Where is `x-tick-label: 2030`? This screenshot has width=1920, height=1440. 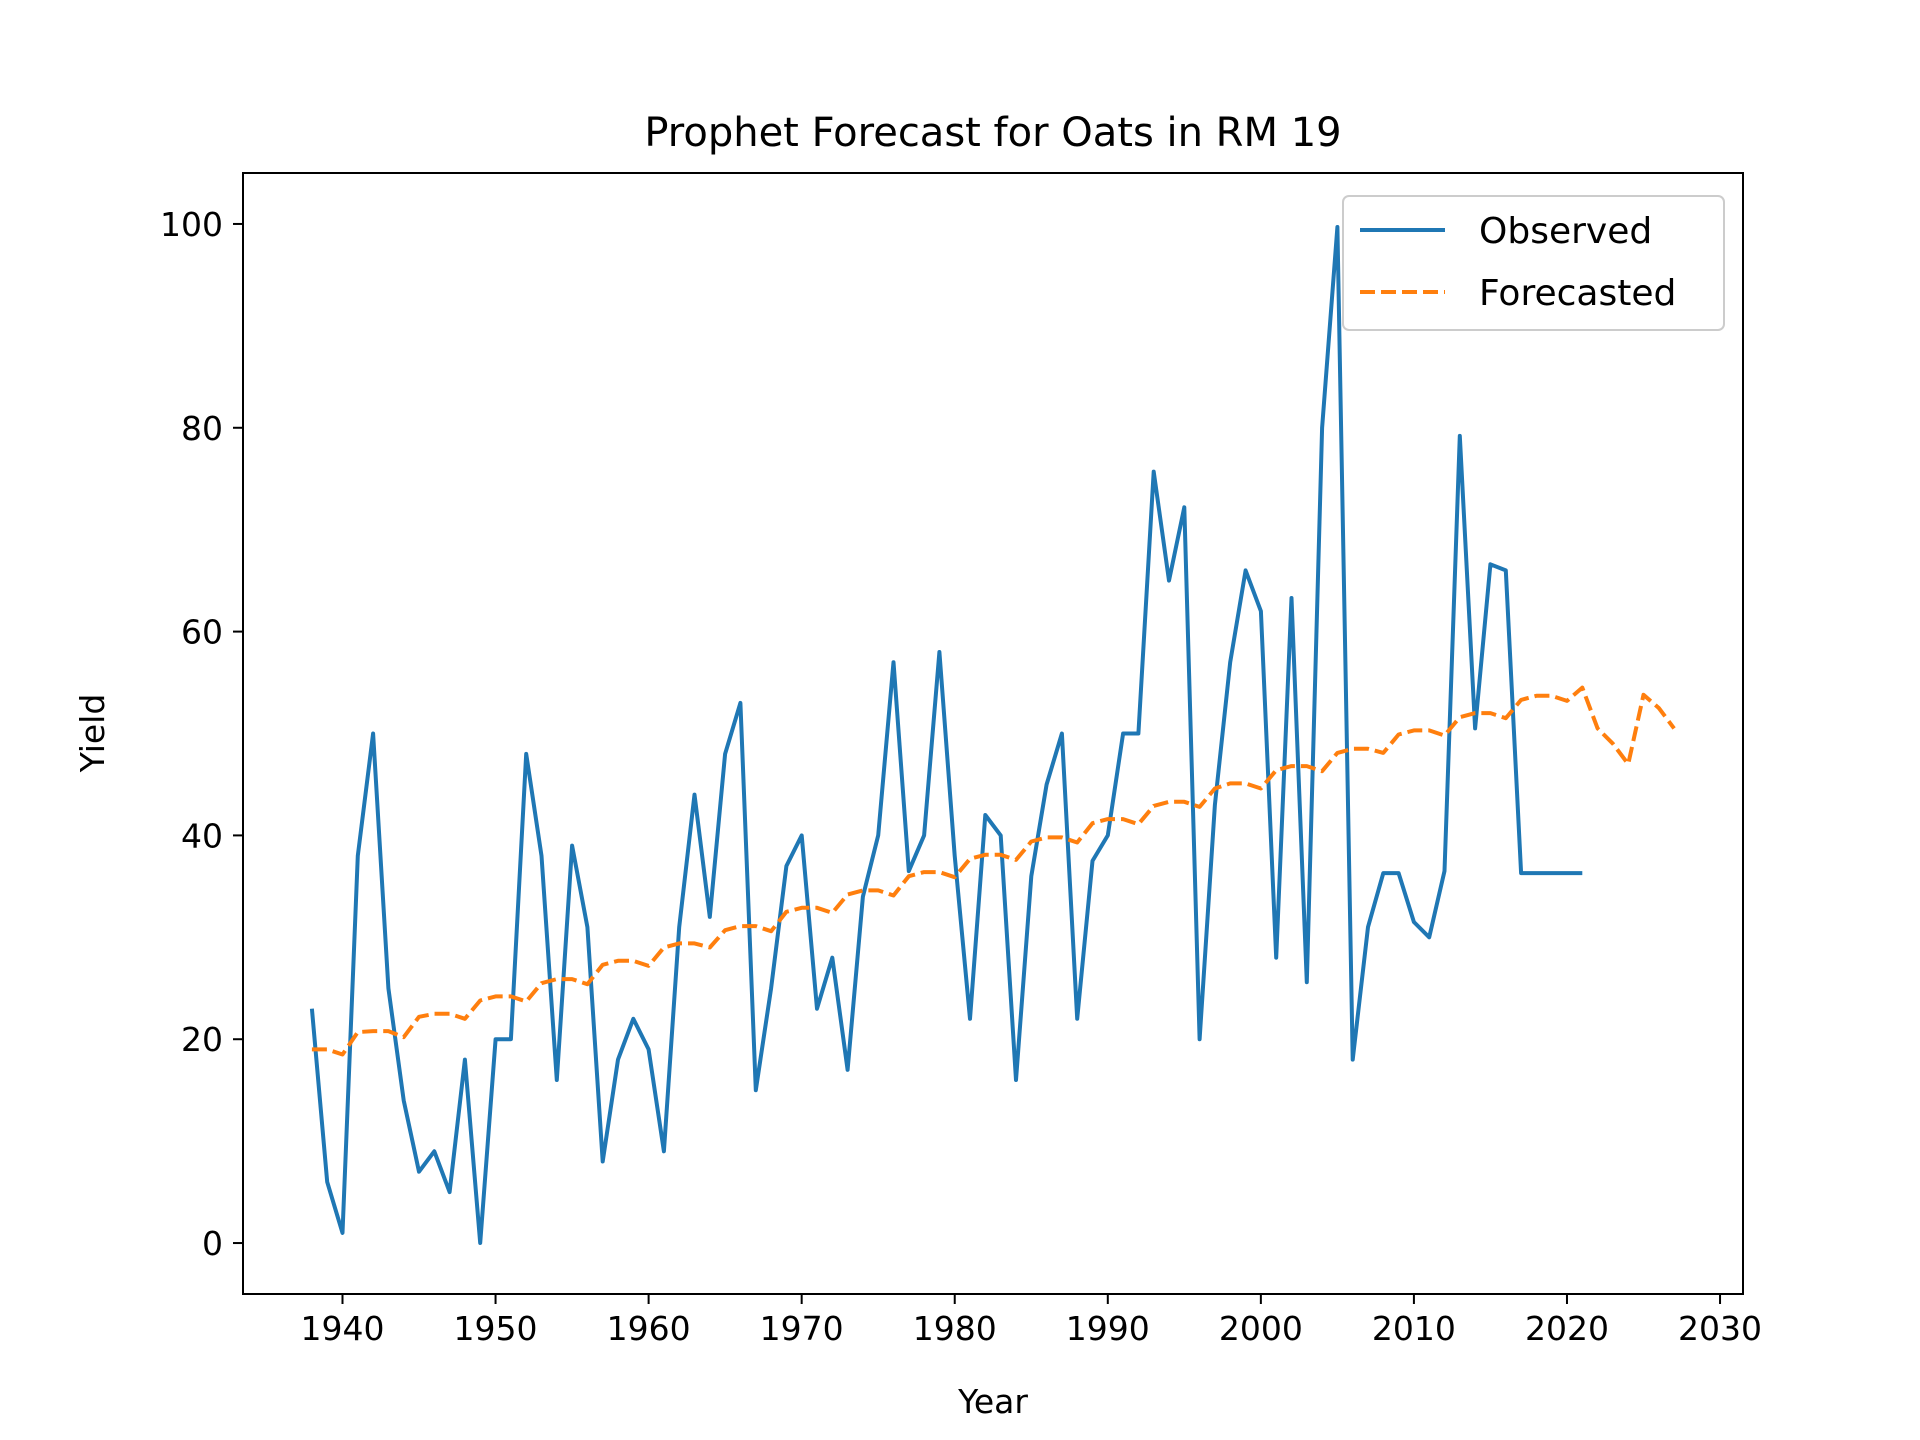 x-tick-label: 2030 is located at coordinates (1720, 1328).